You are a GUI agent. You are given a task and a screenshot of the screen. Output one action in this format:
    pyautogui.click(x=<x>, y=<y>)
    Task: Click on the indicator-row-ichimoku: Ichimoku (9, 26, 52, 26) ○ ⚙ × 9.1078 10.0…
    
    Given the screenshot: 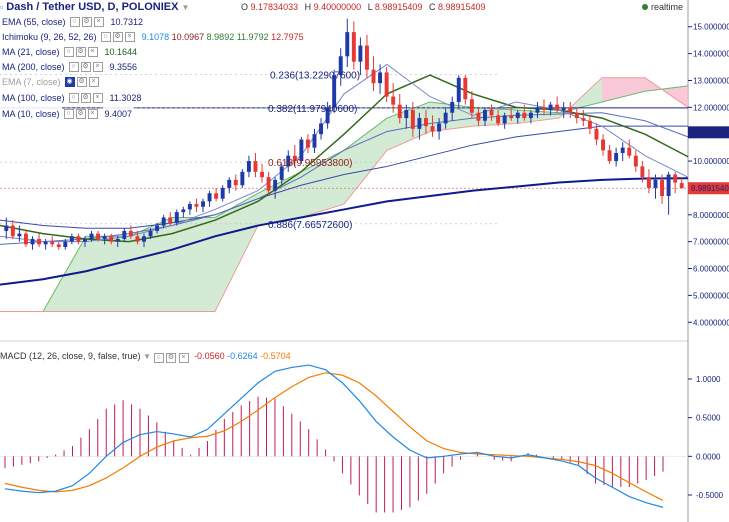 What is the action you would take?
    pyautogui.click(x=153, y=37)
    